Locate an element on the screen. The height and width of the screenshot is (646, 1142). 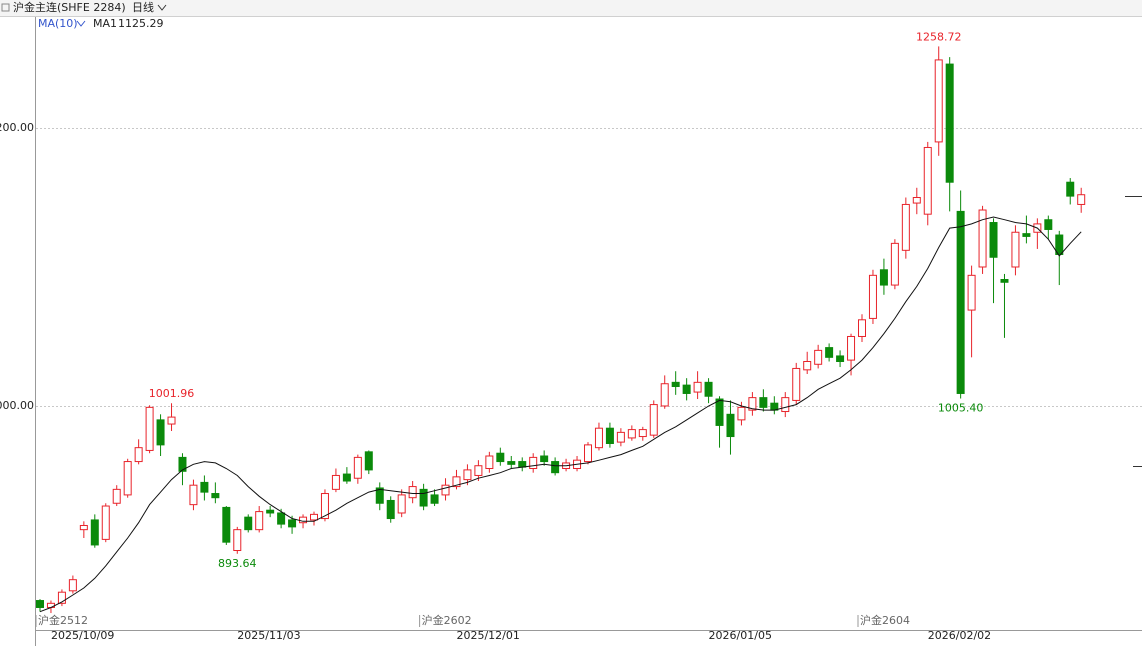
indicator: MA(10) is located at coordinates (58, 23).